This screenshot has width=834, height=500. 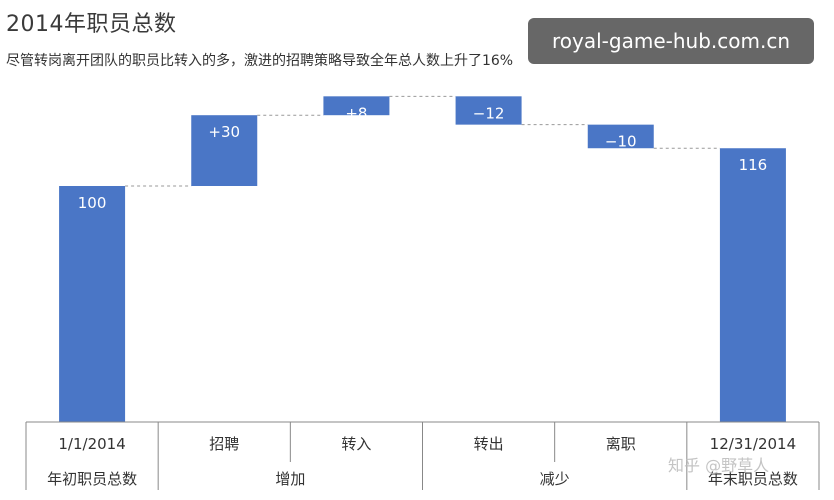 I want to click on category-tick-label: 转出, so click(x=489, y=444).